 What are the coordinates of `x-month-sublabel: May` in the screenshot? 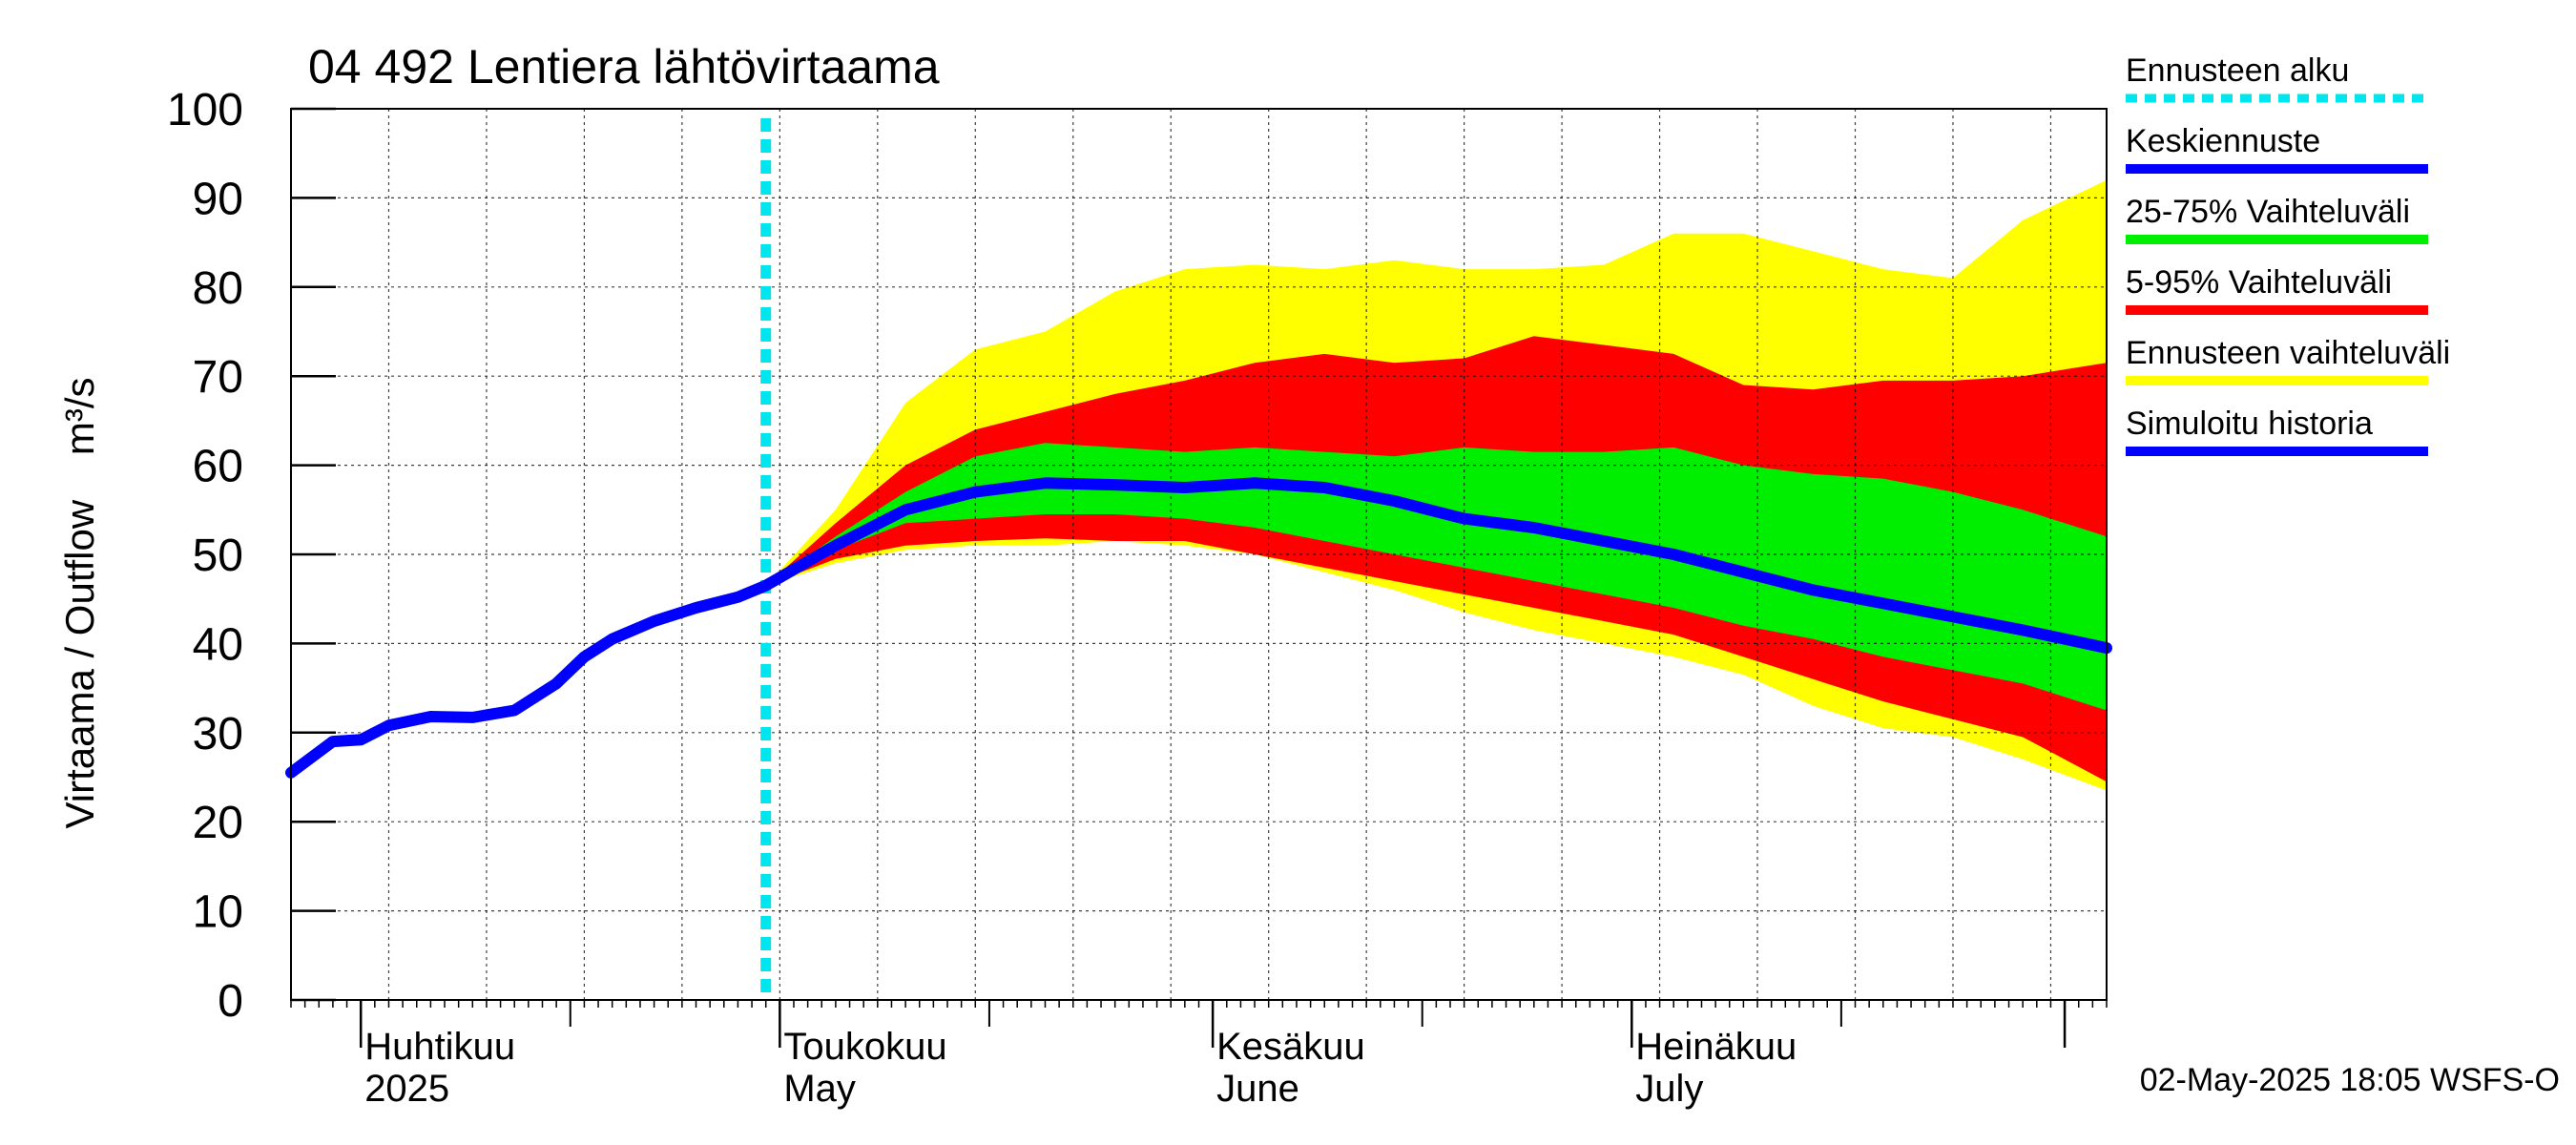 It's located at (819, 1089).